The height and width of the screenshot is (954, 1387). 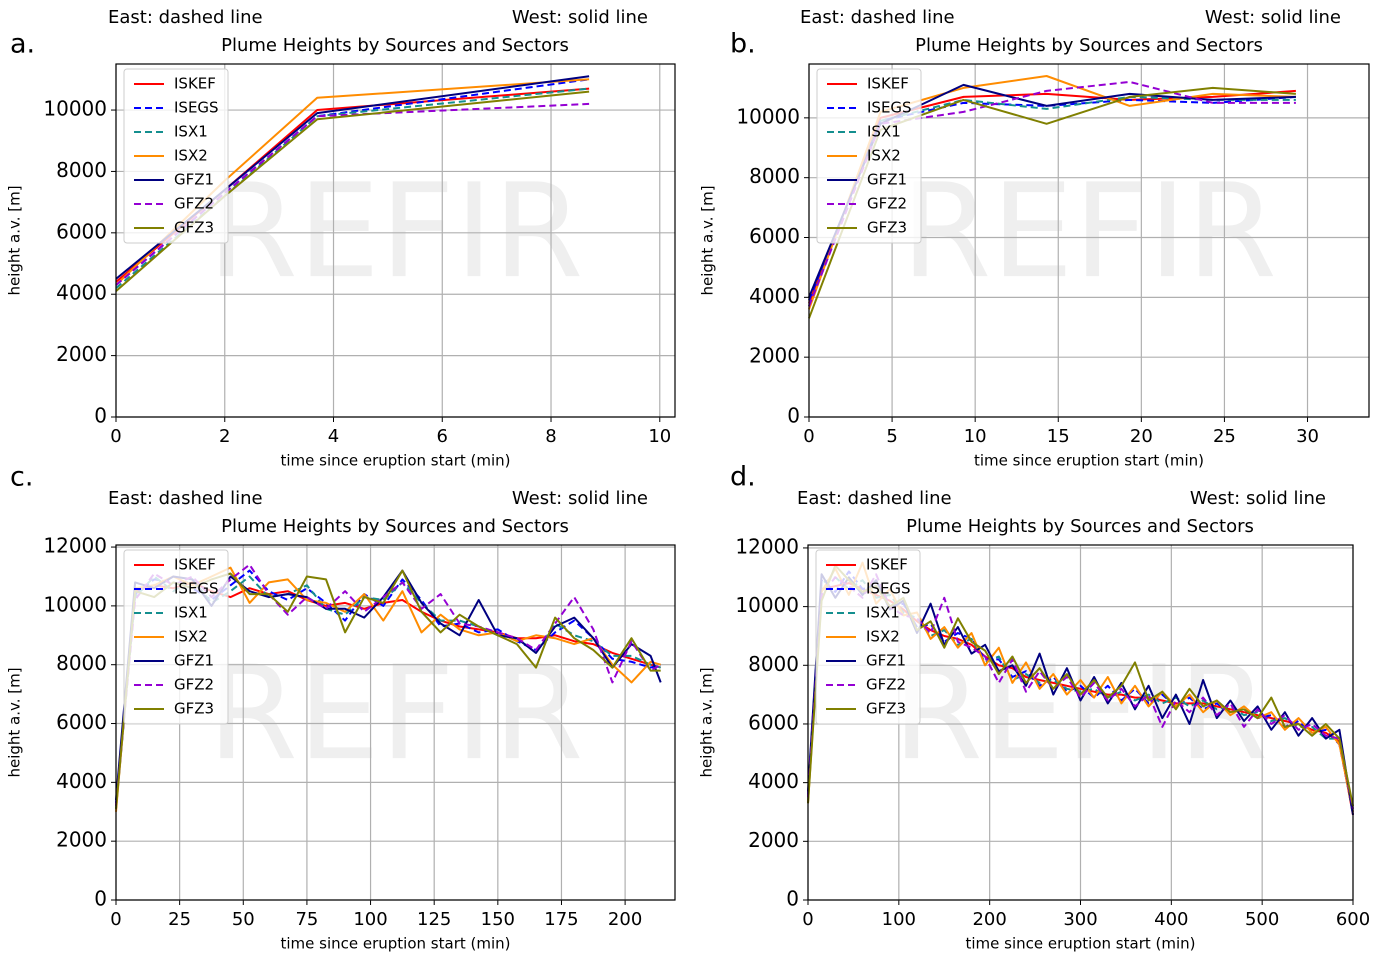 I want to click on y-tick-label: 12000, so click(x=75, y=546).